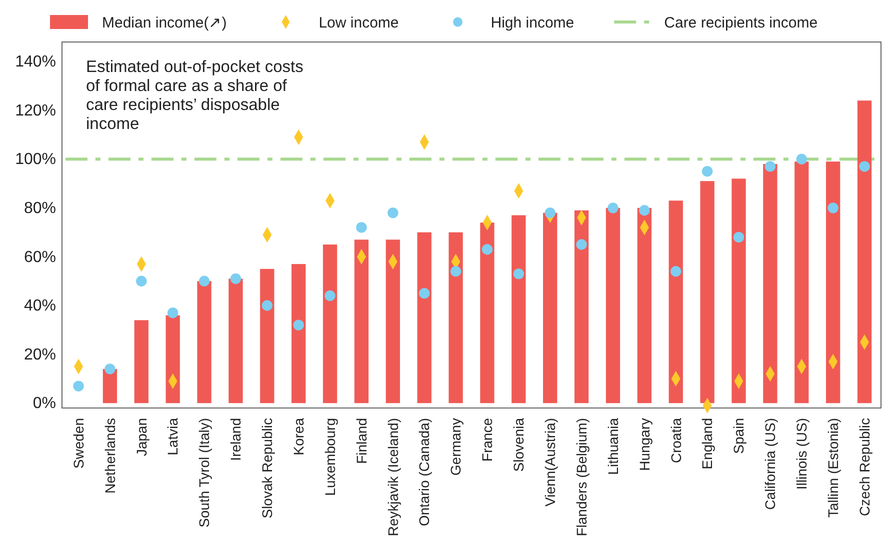 Image resolution: width=885 pixels, height=540 pixels. Describe the element at coordinates (164, 23) in the screenshot. I see `legend-label: Median income(↗)` at that location.